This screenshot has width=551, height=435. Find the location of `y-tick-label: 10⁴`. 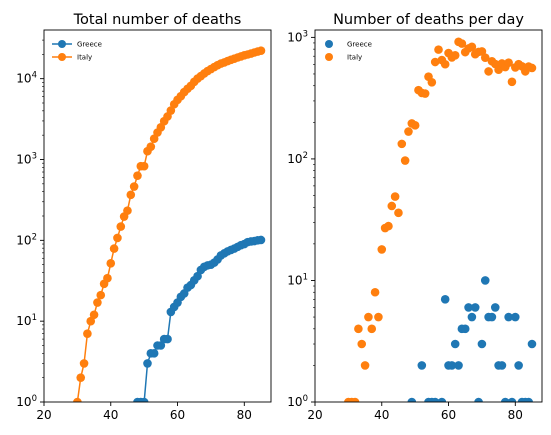

y-tick-label: 10⁴ is located at coordinates (26, 78).